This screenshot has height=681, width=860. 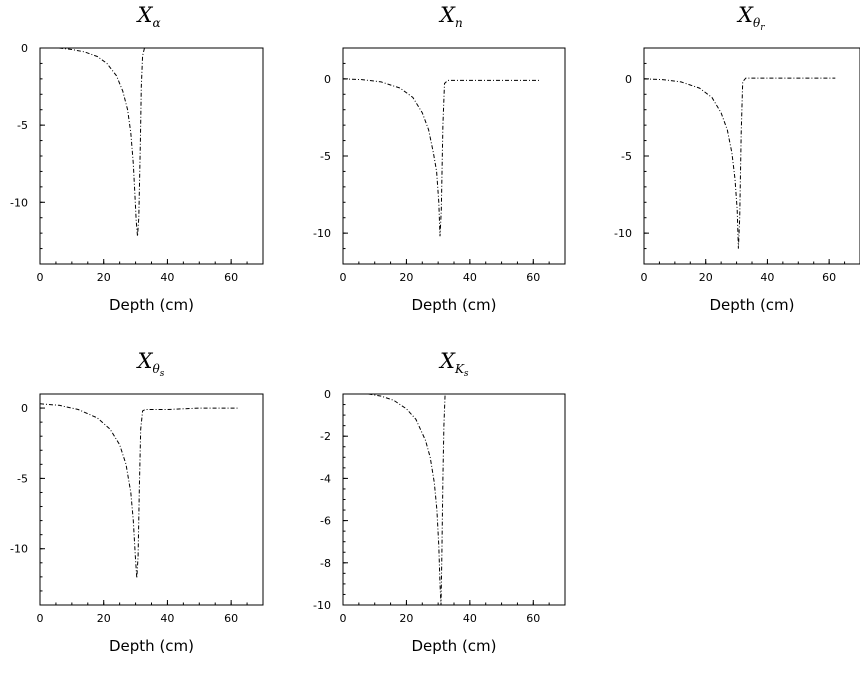 I want to click on panel-2-xtick-label: 60, so click(x=533, y=277).